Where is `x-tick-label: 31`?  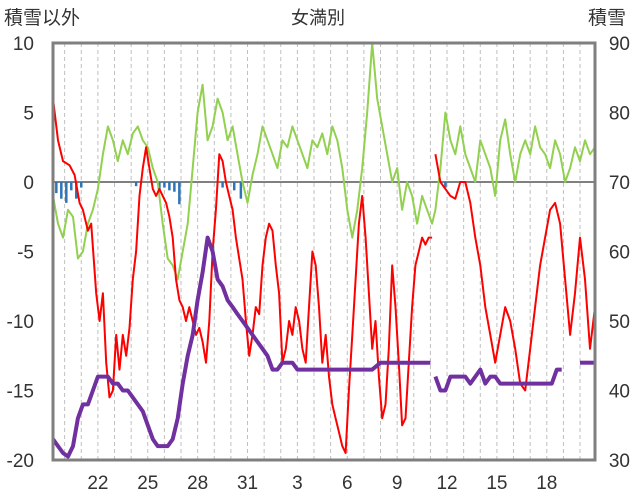 x-tick-label: 31 is located at coordinates (247, 483).